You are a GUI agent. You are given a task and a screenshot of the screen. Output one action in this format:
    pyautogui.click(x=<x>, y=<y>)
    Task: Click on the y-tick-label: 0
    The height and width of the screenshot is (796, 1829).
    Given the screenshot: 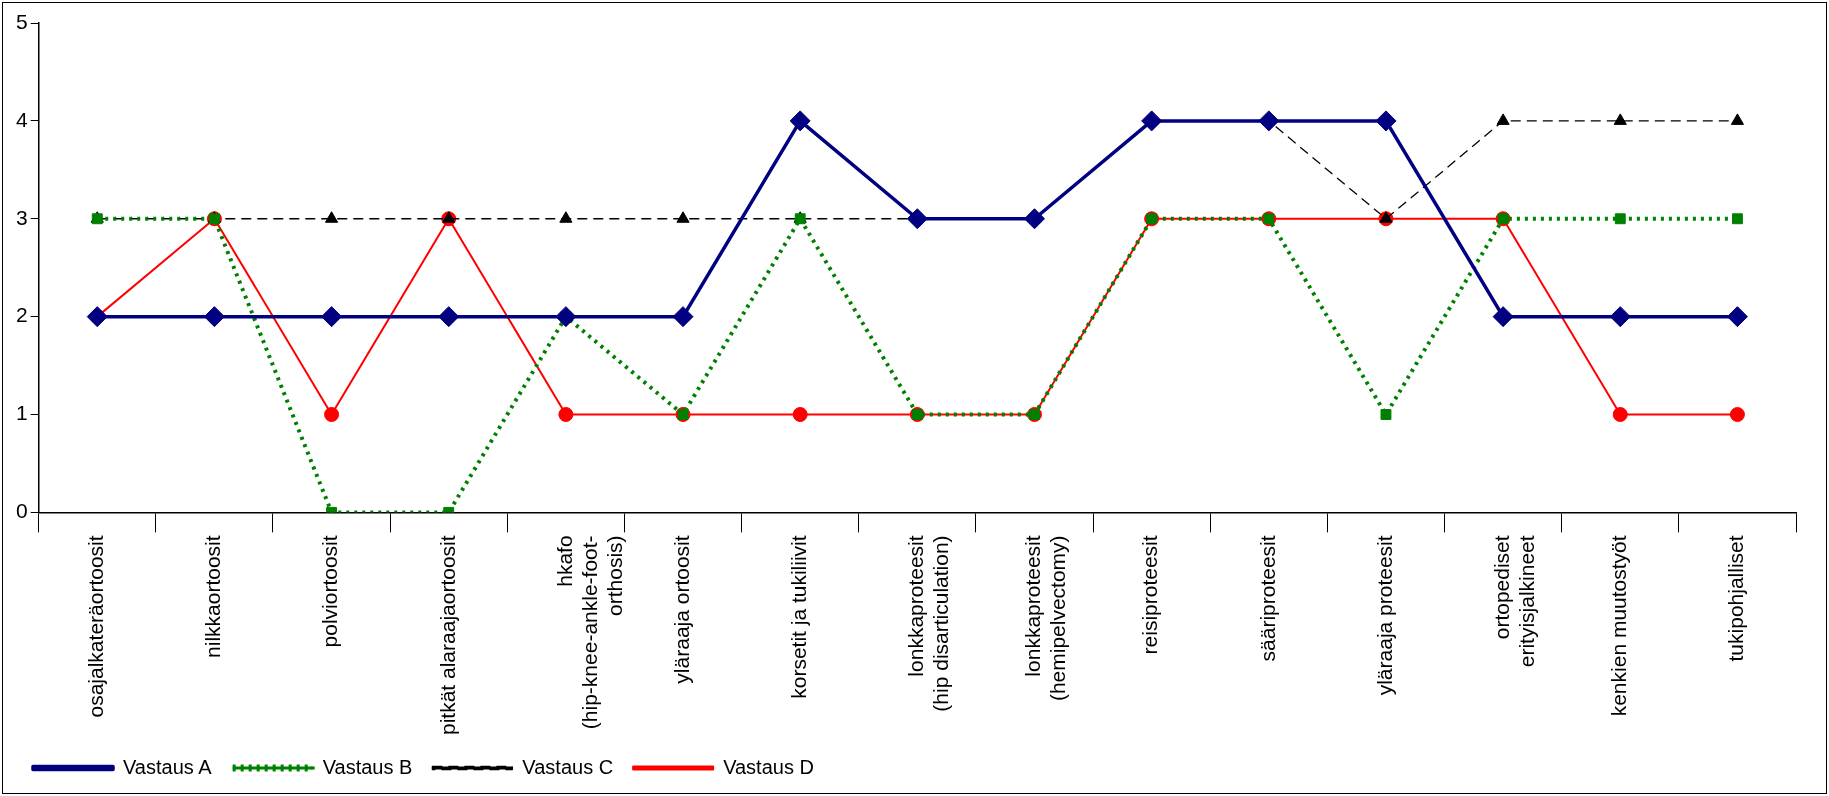 What is the action you would take?
    pyautogui.click(x=21, y=511)
    